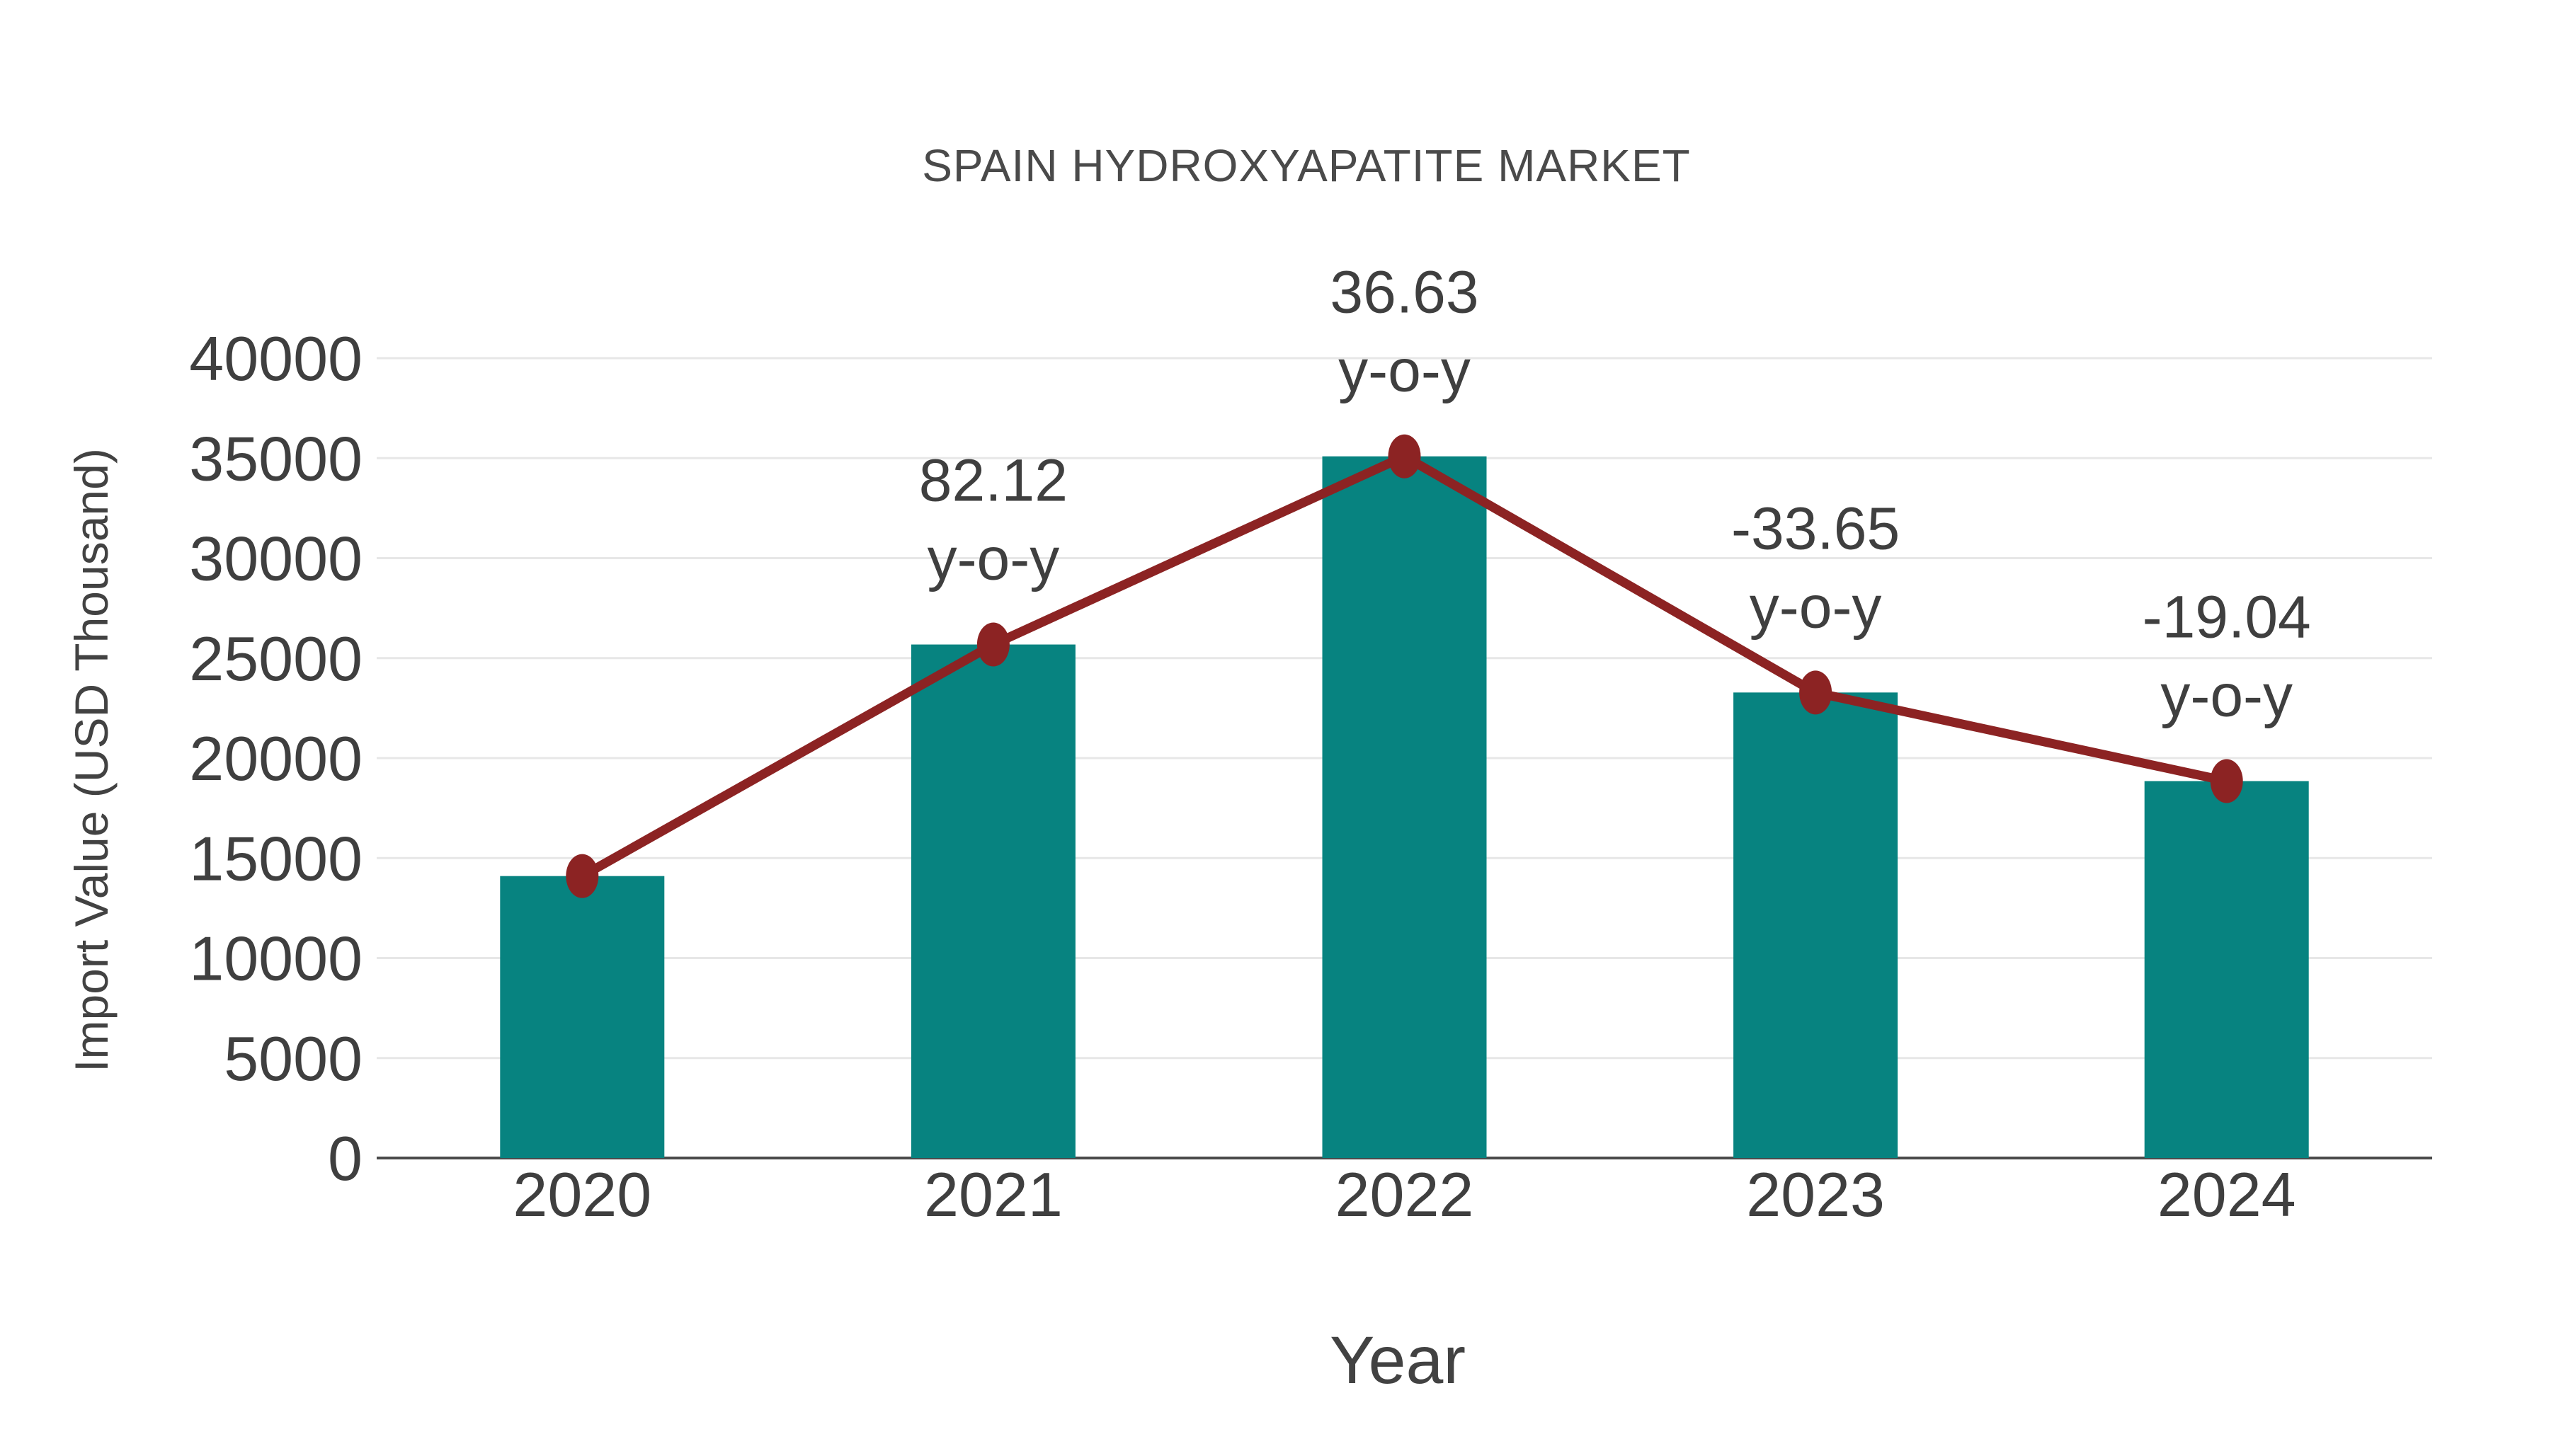  Describe the element at coordinates (1816, 606) in the screenshot. I see `annotation-2023-suffix: y-o-y` at that location.